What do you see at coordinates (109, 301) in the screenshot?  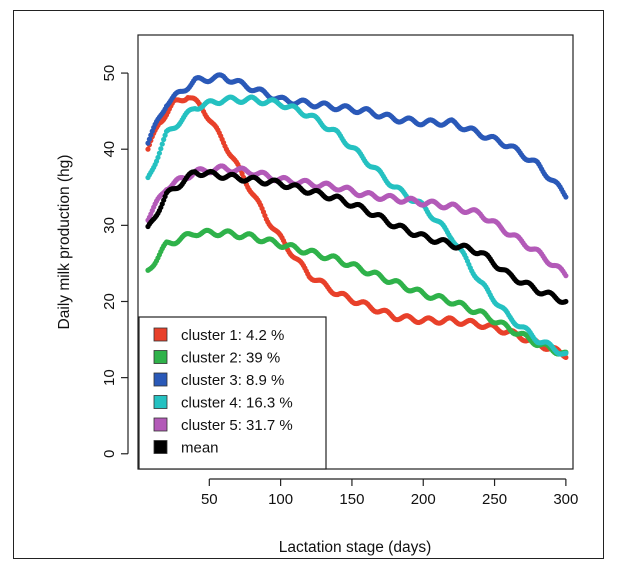 I see `y-tick-label: 20` at bounding box center [109, 301].